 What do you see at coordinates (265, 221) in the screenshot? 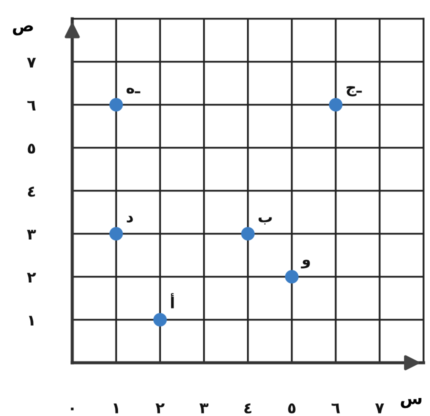
I see `annotation: ب` at bounding box center [265, 221].